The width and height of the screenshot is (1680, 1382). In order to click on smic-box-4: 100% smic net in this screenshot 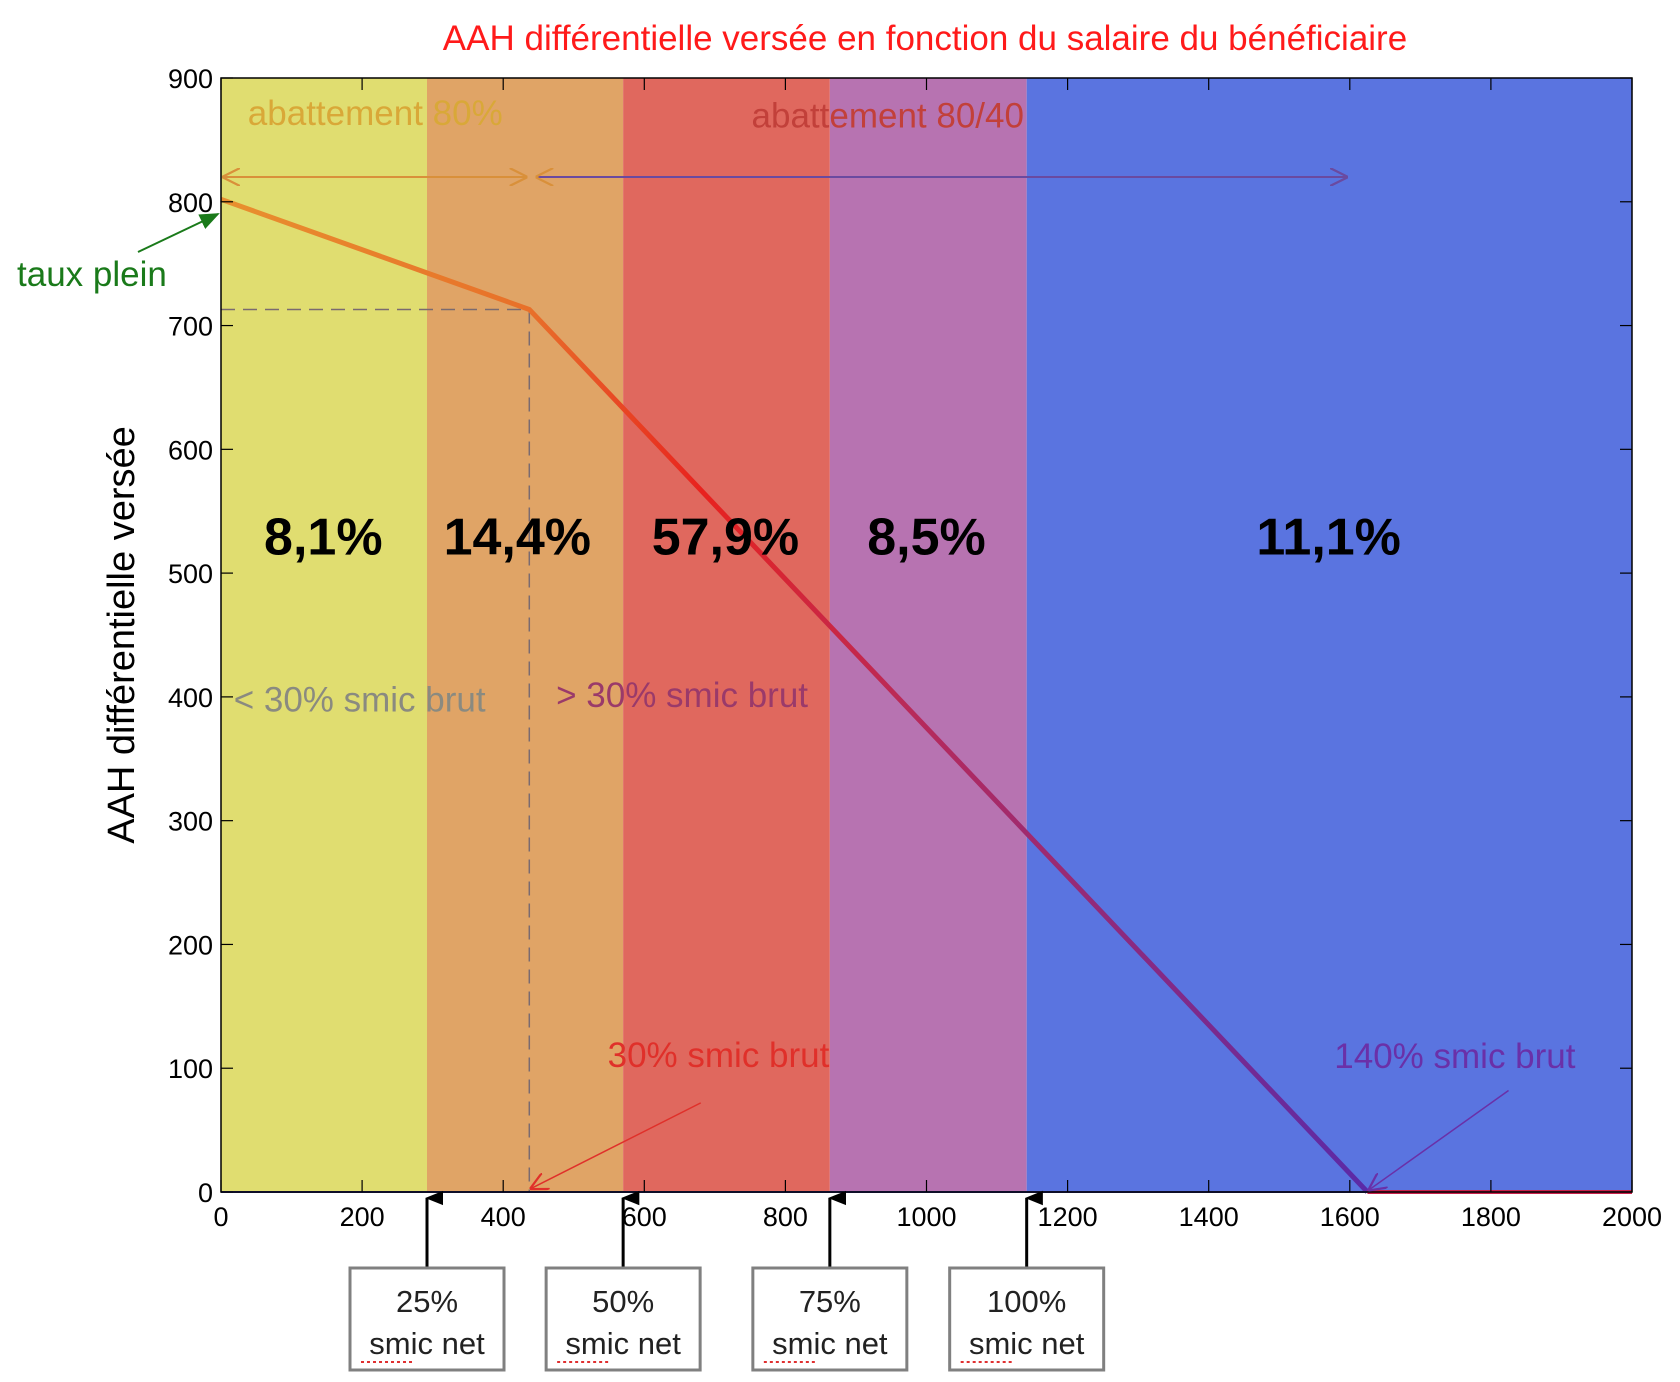, I will do `click(1027, 1281)`.